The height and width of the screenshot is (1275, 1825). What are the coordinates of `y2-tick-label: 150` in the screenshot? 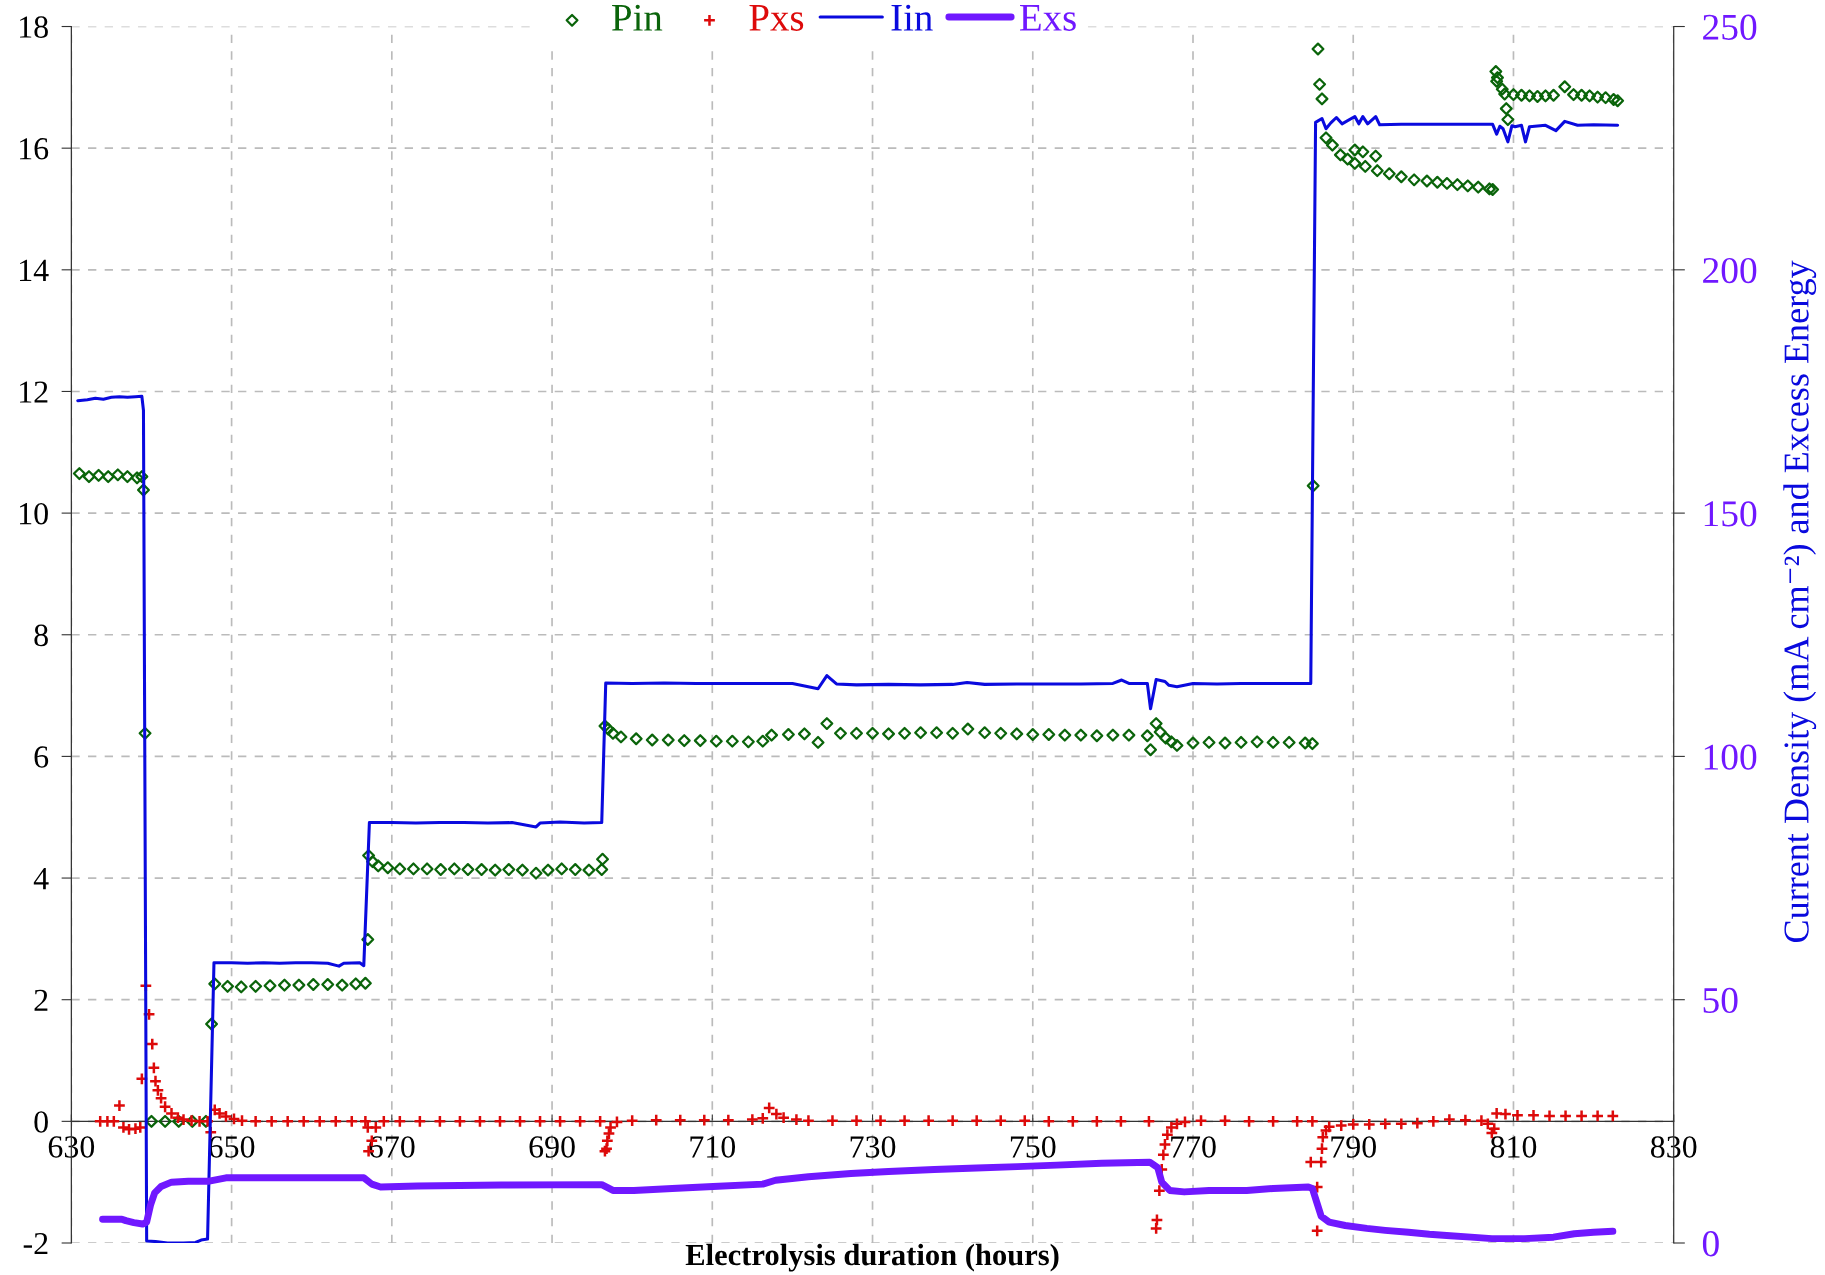 It's located at (1730, 514).